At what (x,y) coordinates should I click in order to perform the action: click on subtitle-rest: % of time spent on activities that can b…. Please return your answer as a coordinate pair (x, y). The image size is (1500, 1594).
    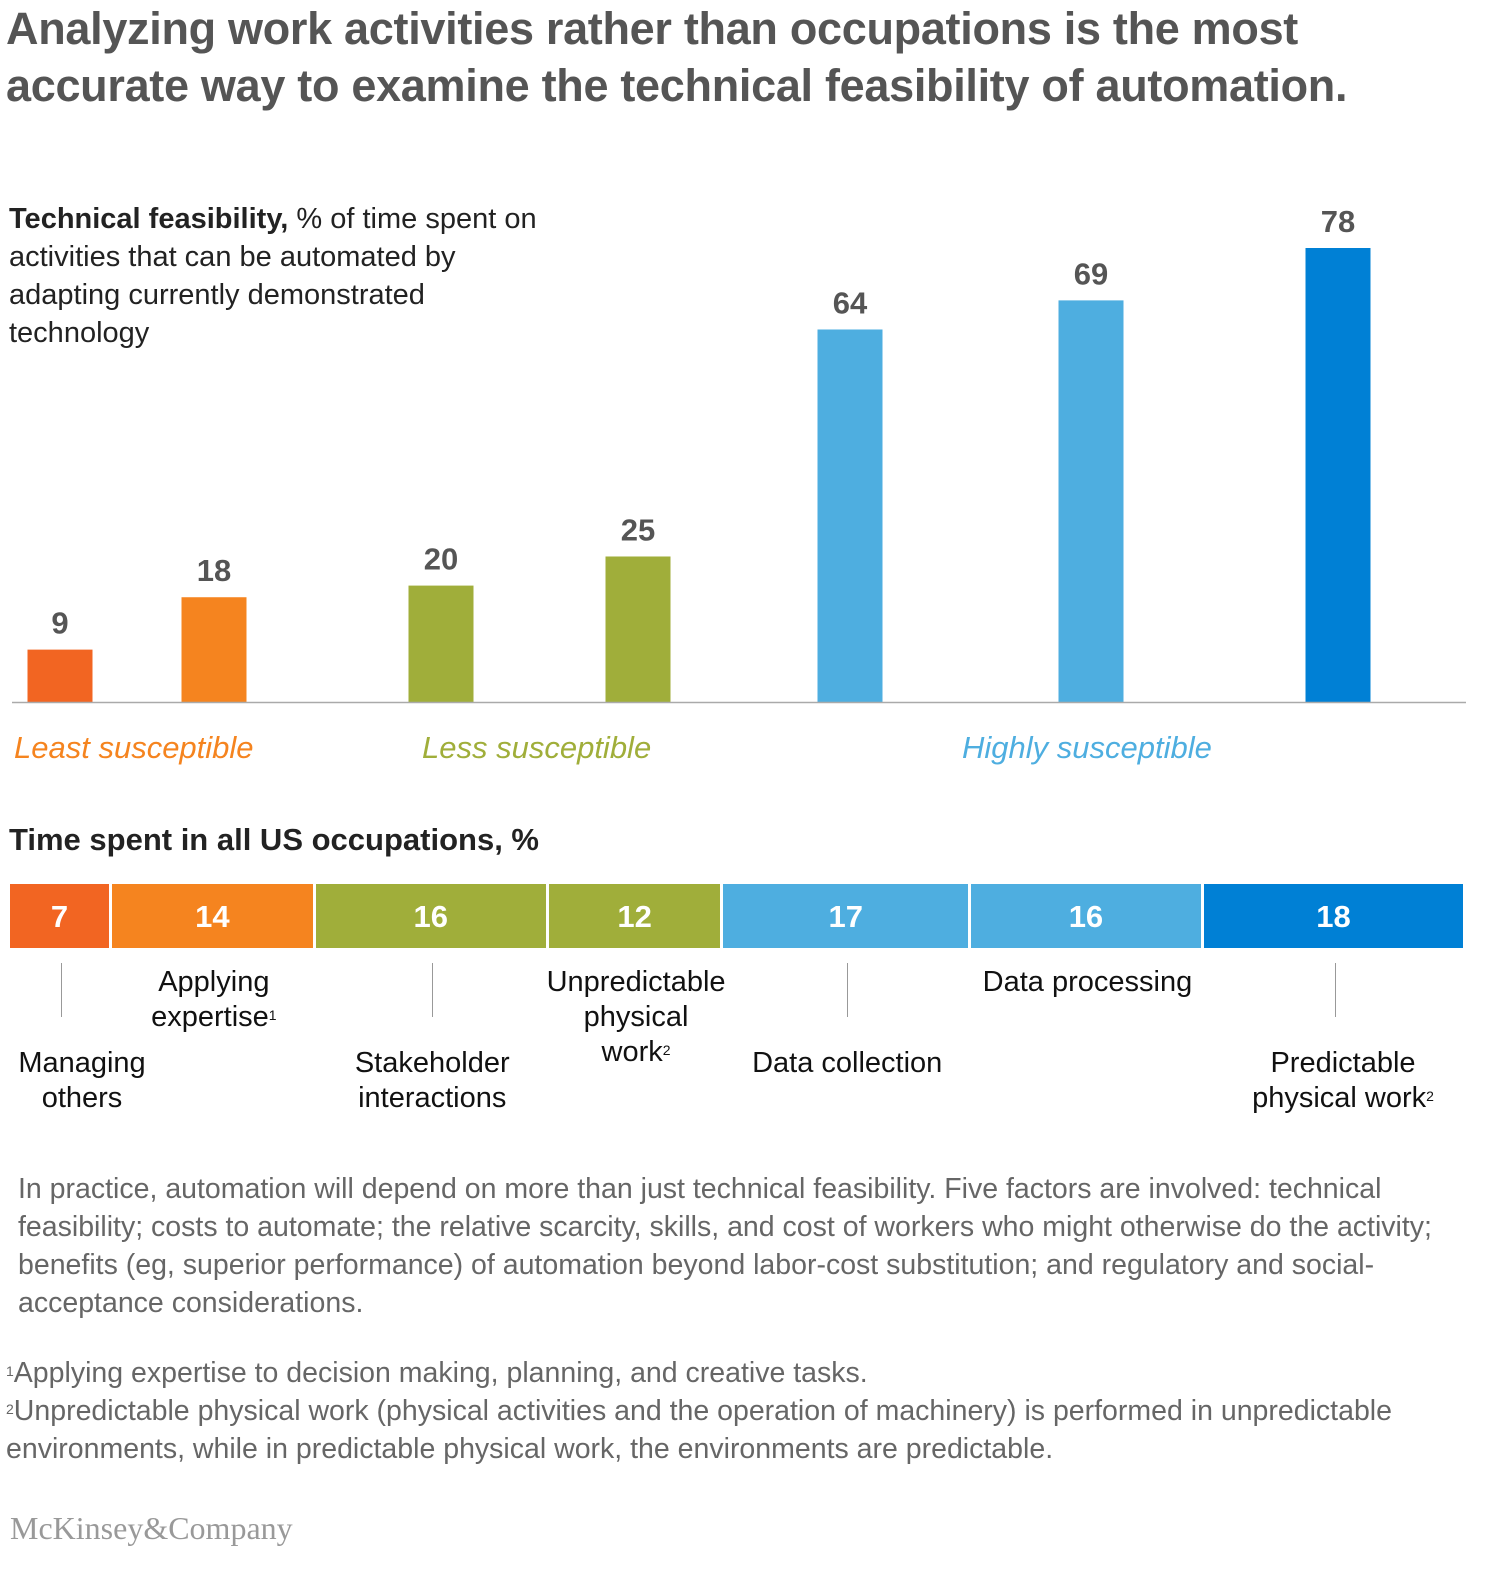
    Looking at the image, I should click on (273, 276).